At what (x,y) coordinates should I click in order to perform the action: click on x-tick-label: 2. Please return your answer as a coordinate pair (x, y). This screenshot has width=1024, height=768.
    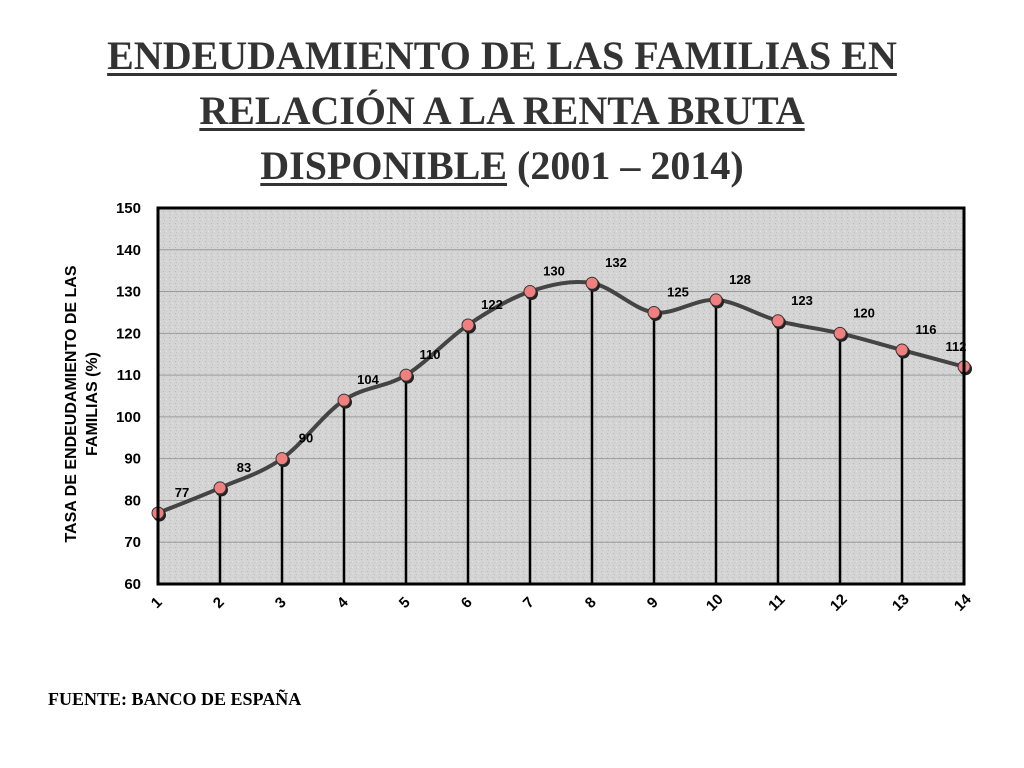
    Looking at the image, I should click on (219, 603).